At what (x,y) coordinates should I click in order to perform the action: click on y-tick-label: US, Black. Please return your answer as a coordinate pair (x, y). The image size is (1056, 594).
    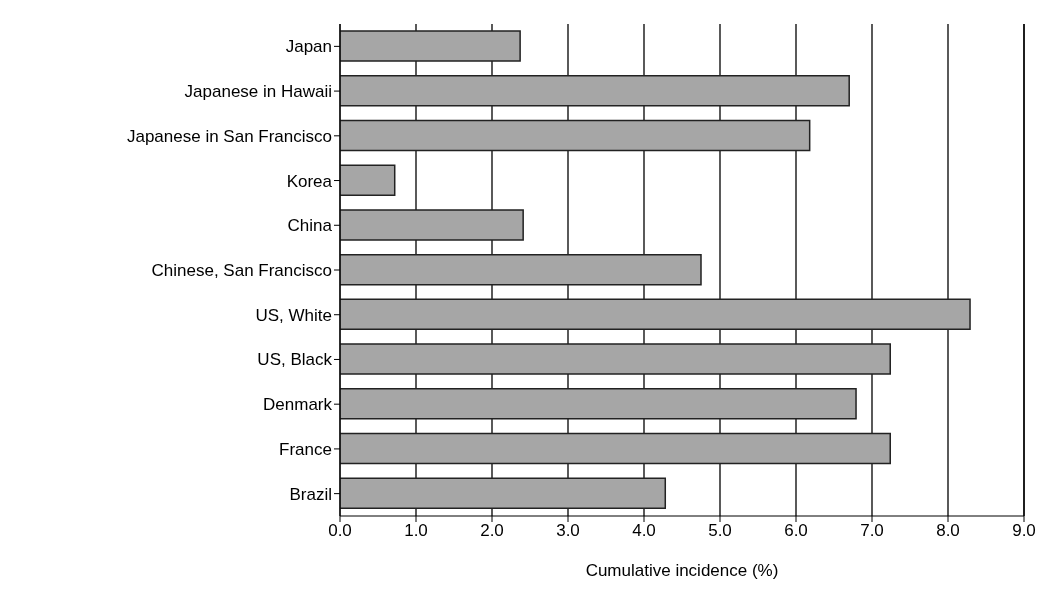
    Looking at the image, I should click on (295, 360).